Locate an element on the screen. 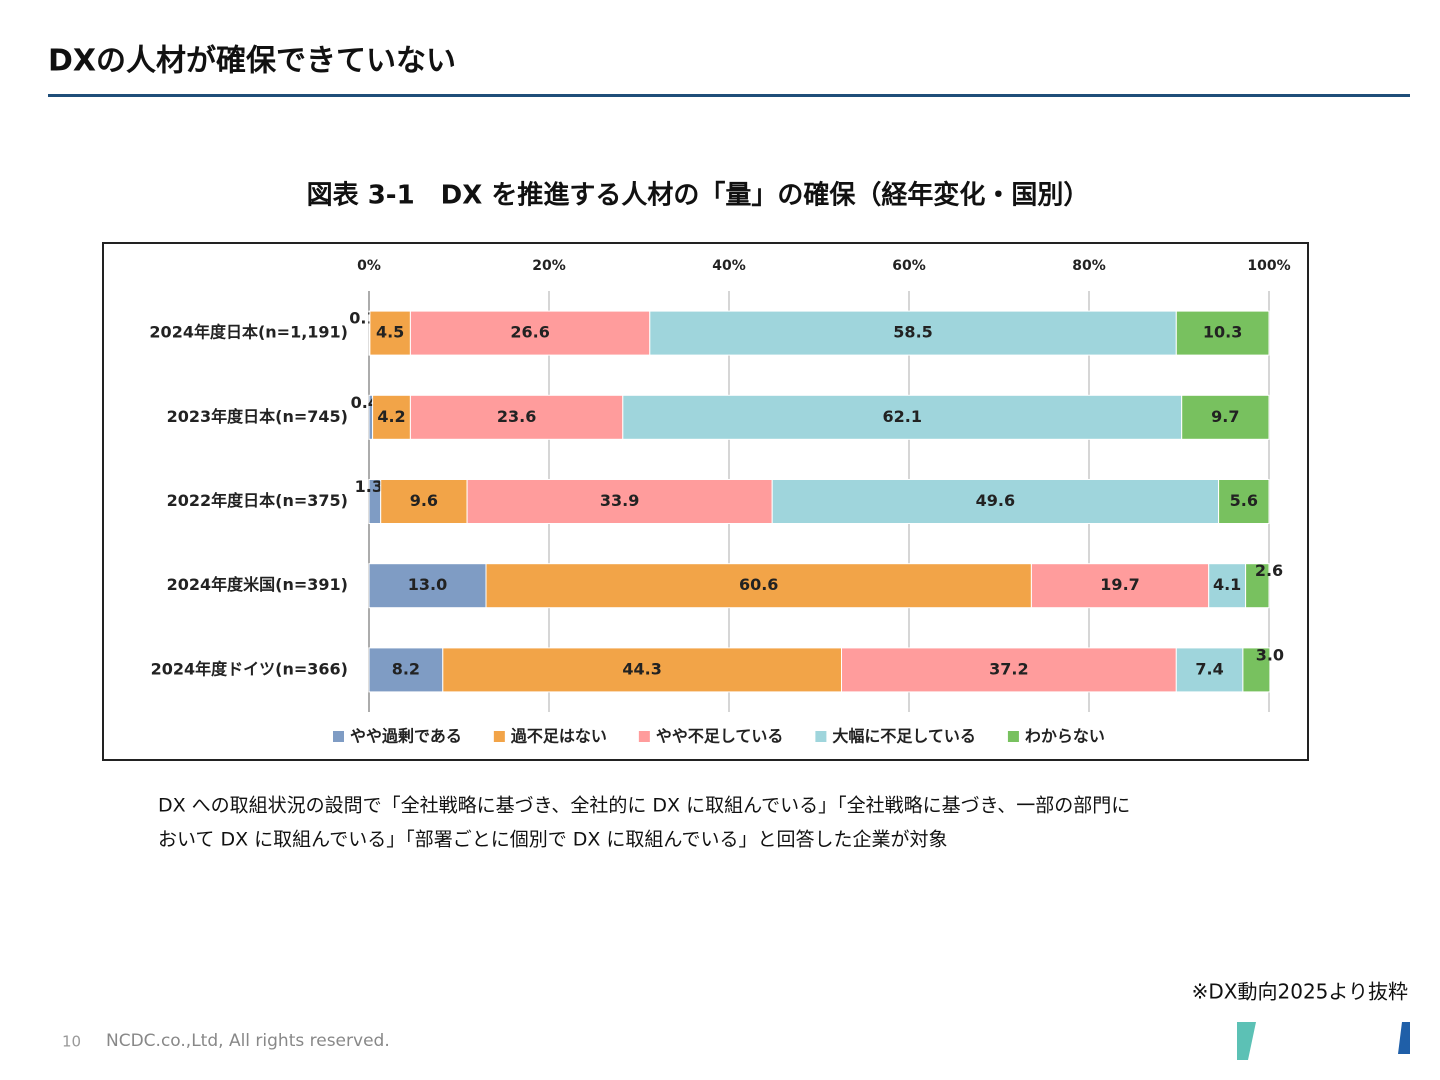  data-label: 10.3 is located at coordinates (1222, 332).